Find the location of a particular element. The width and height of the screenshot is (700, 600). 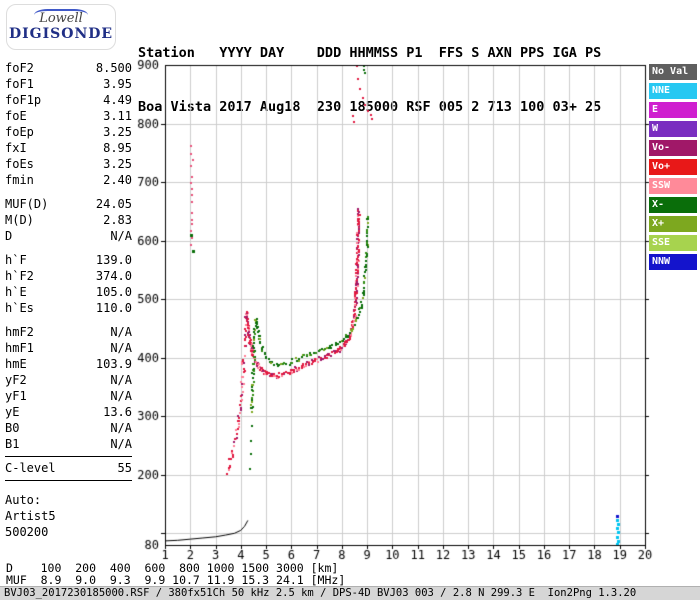

param-label: hmF1 is located at coordinates (19, 348).